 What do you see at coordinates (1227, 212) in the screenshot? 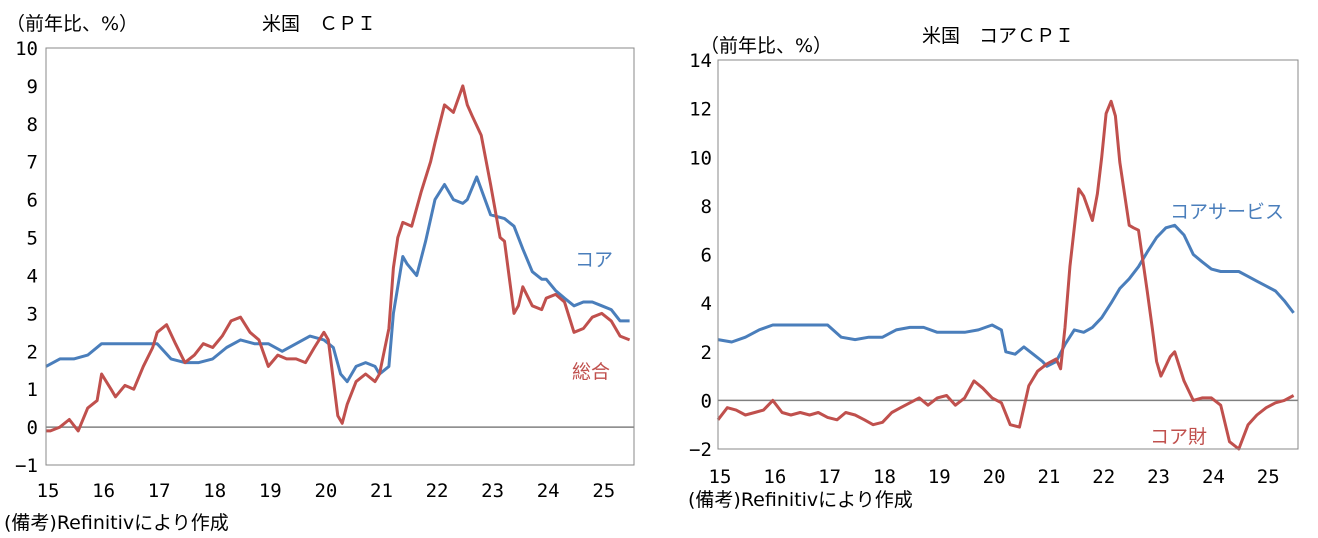
I see `legend-core-services: コアサービス` at bounding box center [1227, 212].